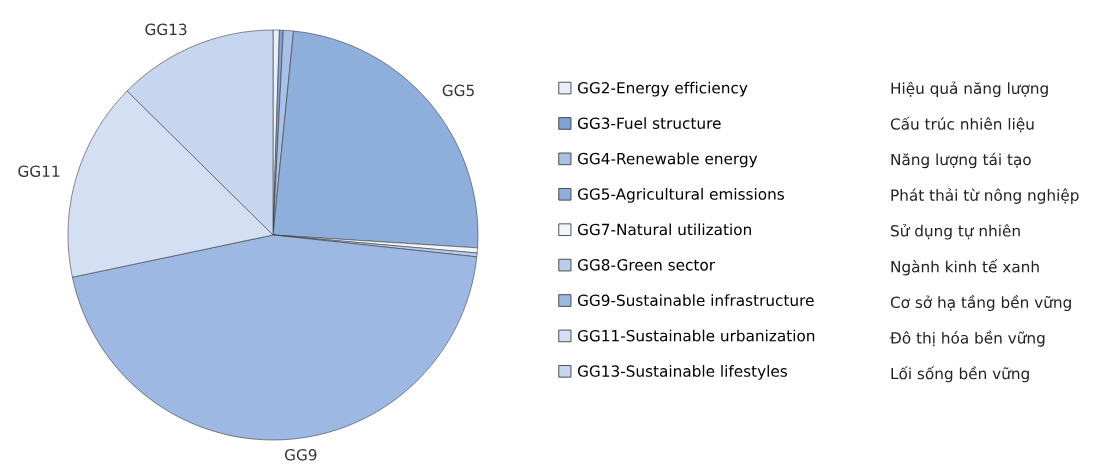 Image resolution: width=1096 pixels, height=468 pixels. What do you see at coordinates (980, 303) in the screenshot?
I see `text: Cơ sở hạ tầng bền vững` at bounding box center [980, 303].